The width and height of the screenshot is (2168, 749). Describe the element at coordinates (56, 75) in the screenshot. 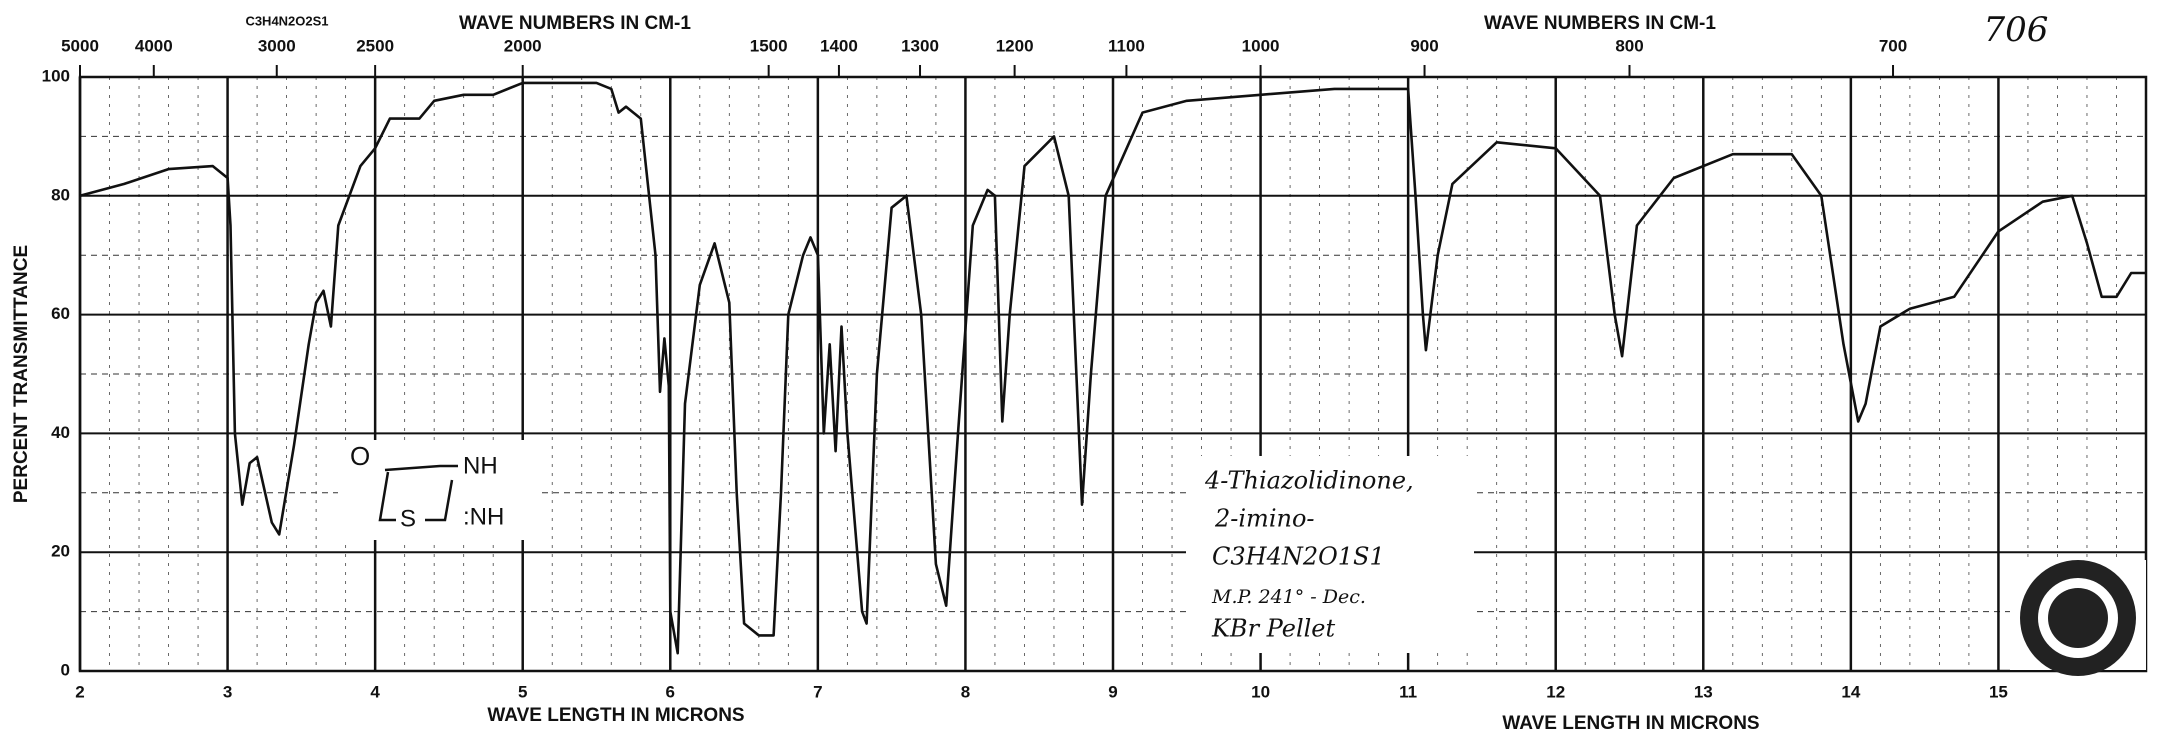

I see `y-tick-label: 100` at that location.